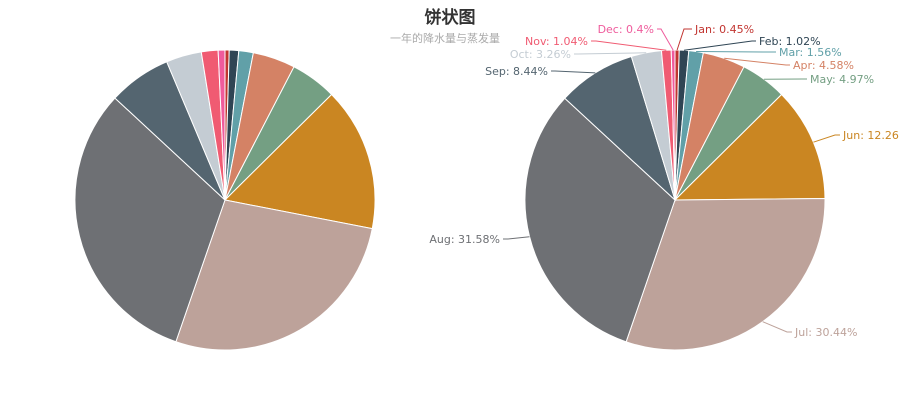 The width and height of the screenshot is (900, 400). Describe the element at coordinates (299, 161) in the screenshot. I see `pie-1-slice-jun` at that location.